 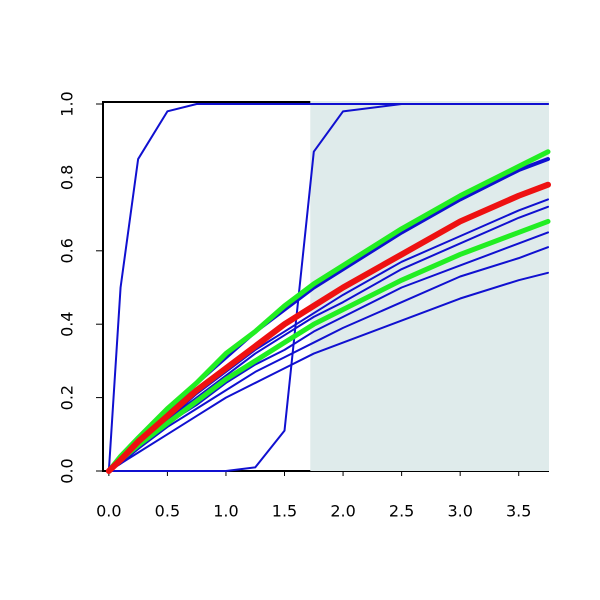 I want to click on x-tick-label: 2.5, so click(x=401, y=511).